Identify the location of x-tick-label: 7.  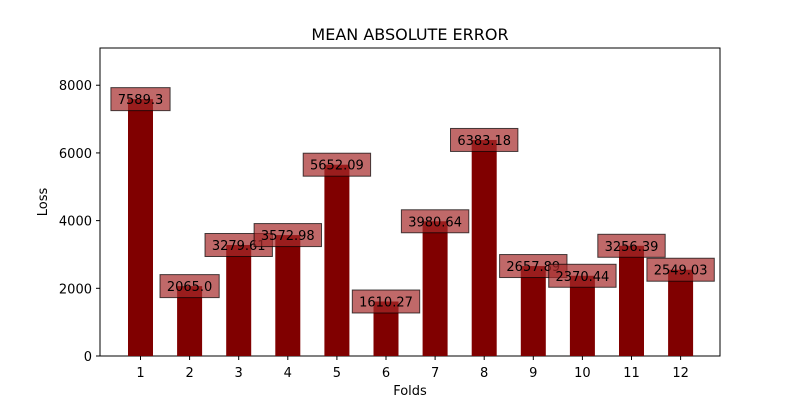
(435, 373).